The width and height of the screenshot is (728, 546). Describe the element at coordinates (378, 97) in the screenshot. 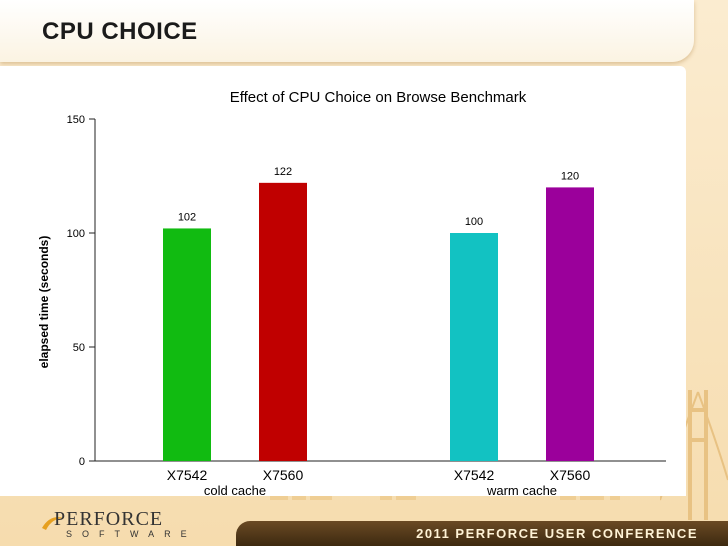

I see `chart-title: Effect of CPU Choice on Browse Benchmark` at that location.